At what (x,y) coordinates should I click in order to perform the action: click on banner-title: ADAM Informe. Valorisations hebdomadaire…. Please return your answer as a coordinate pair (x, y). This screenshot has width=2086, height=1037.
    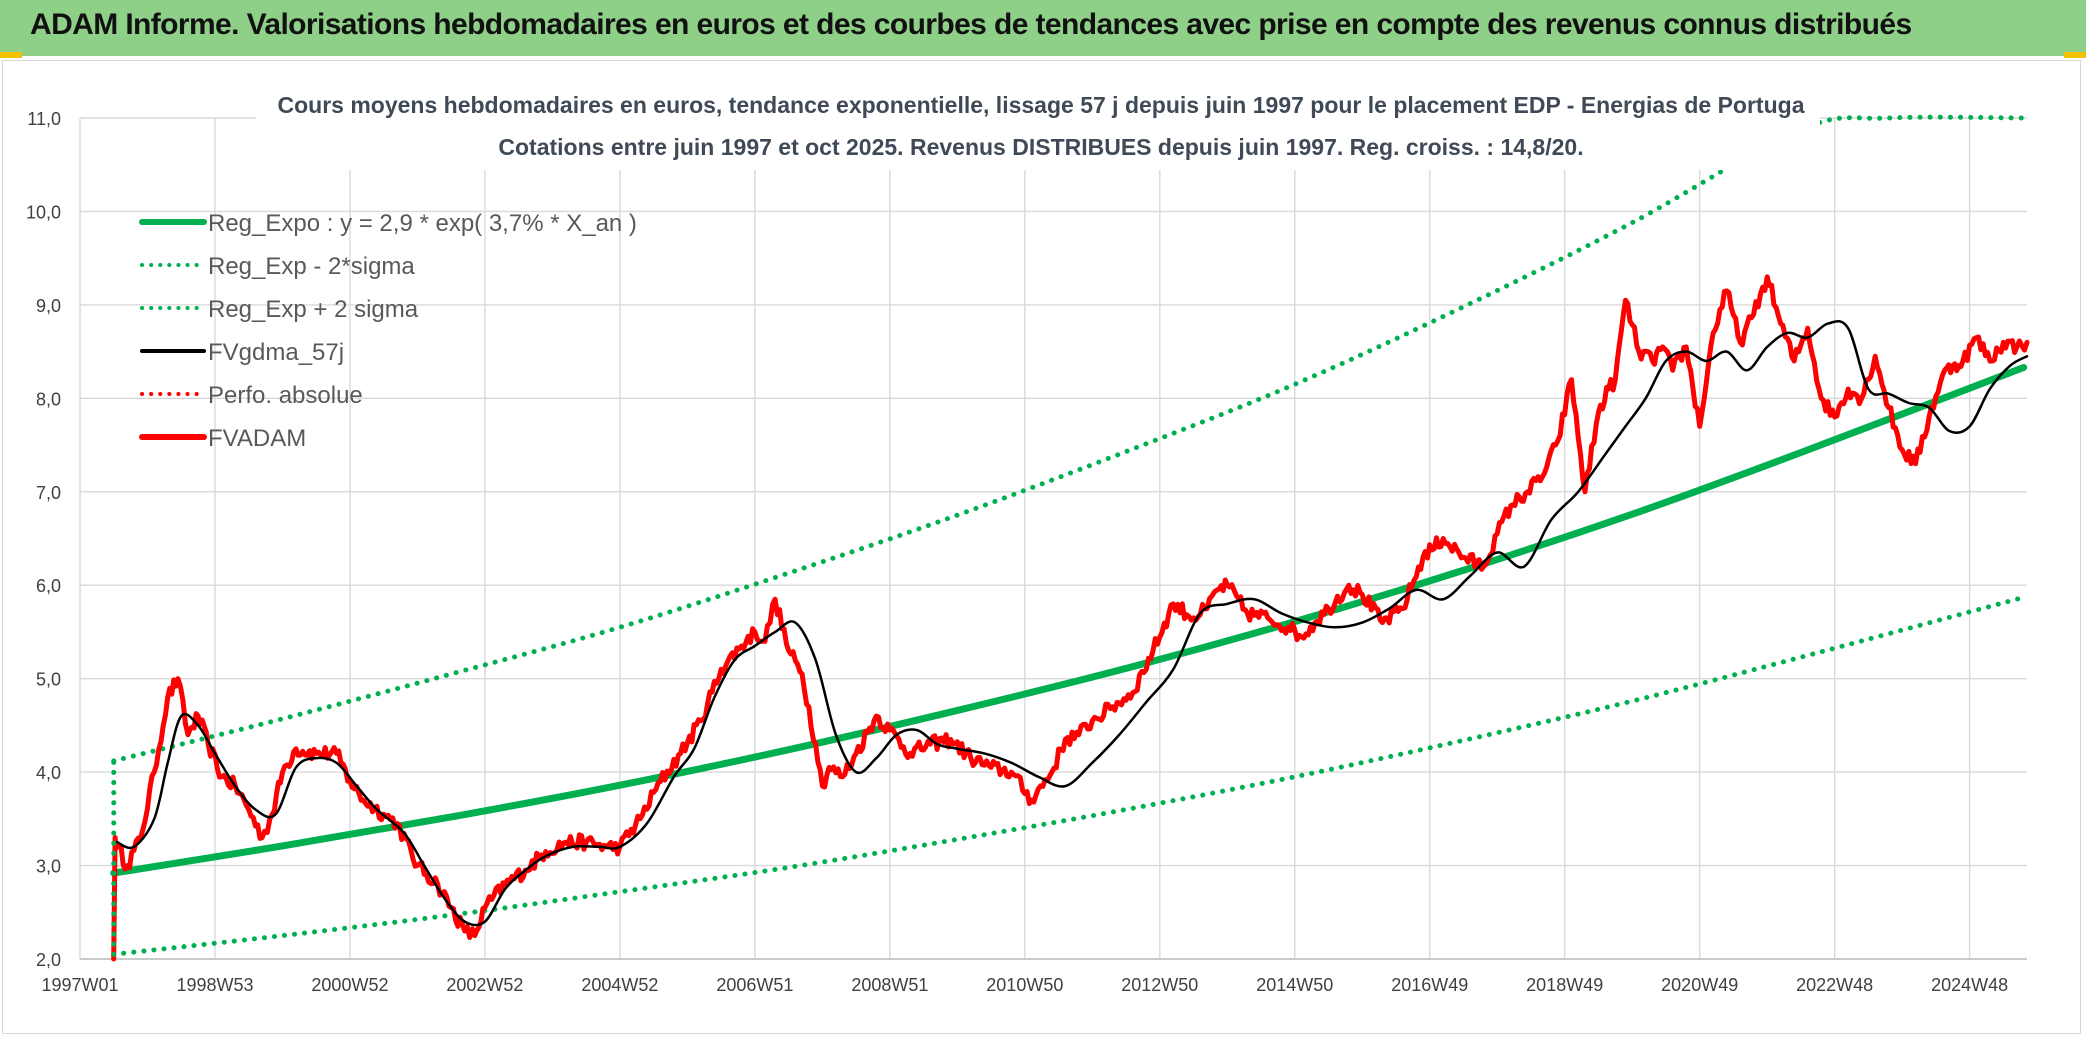
    Looking at the image, I should click on (971, 24).